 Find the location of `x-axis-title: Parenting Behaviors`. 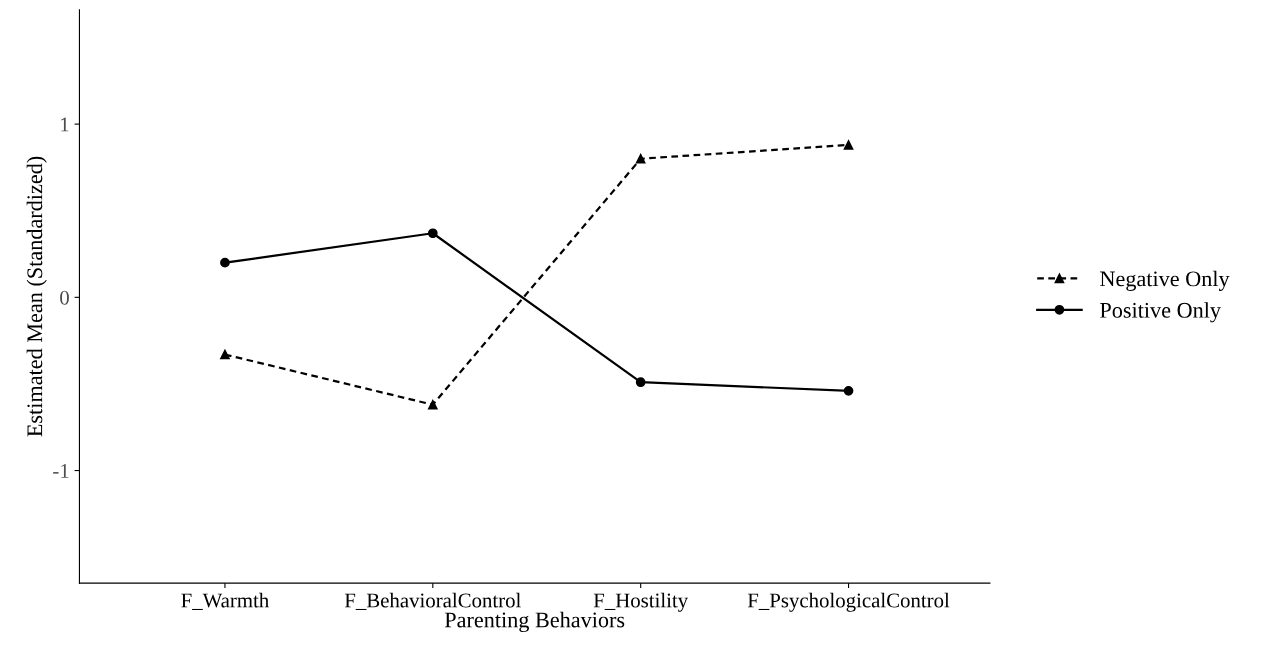

x-axis-title: Parenting Behaviors is located at coordinates (534, 622).